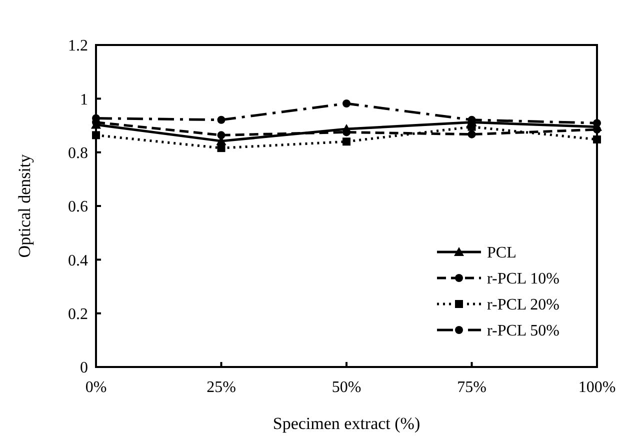  Describe the element at coordinates (523, 331) in the screenshot. I see `legend-label: r-PCL 50%` at that location.